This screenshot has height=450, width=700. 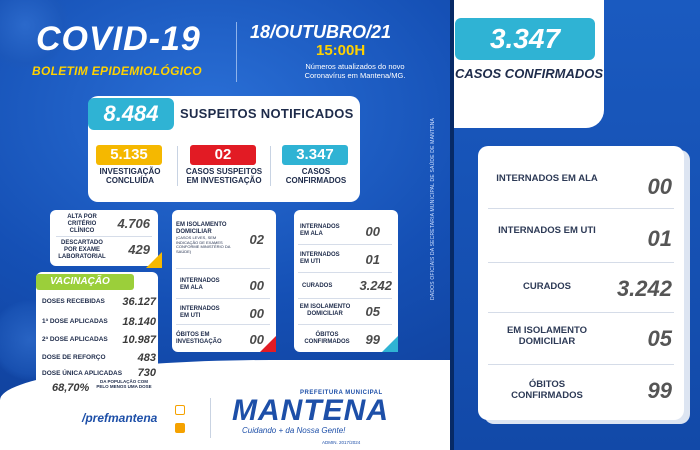 What do you see at coordinates (129, 155) in the screenshot?
I see `investigation-done-value: 5.135` at bounding box center [129, 155].